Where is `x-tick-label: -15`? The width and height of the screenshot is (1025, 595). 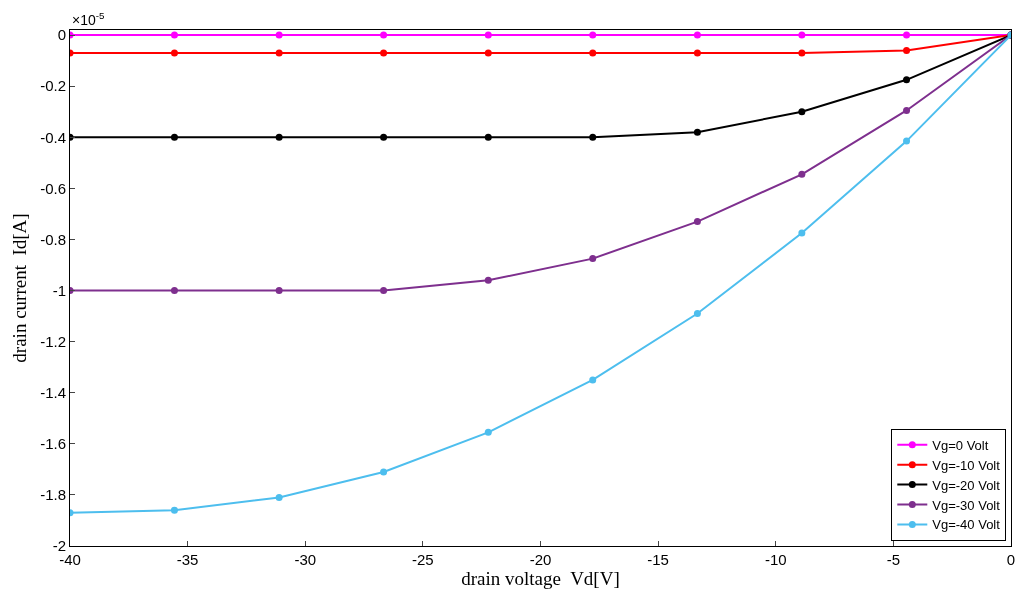 x-tick-label: -15 is located at coordinates (658, 559).